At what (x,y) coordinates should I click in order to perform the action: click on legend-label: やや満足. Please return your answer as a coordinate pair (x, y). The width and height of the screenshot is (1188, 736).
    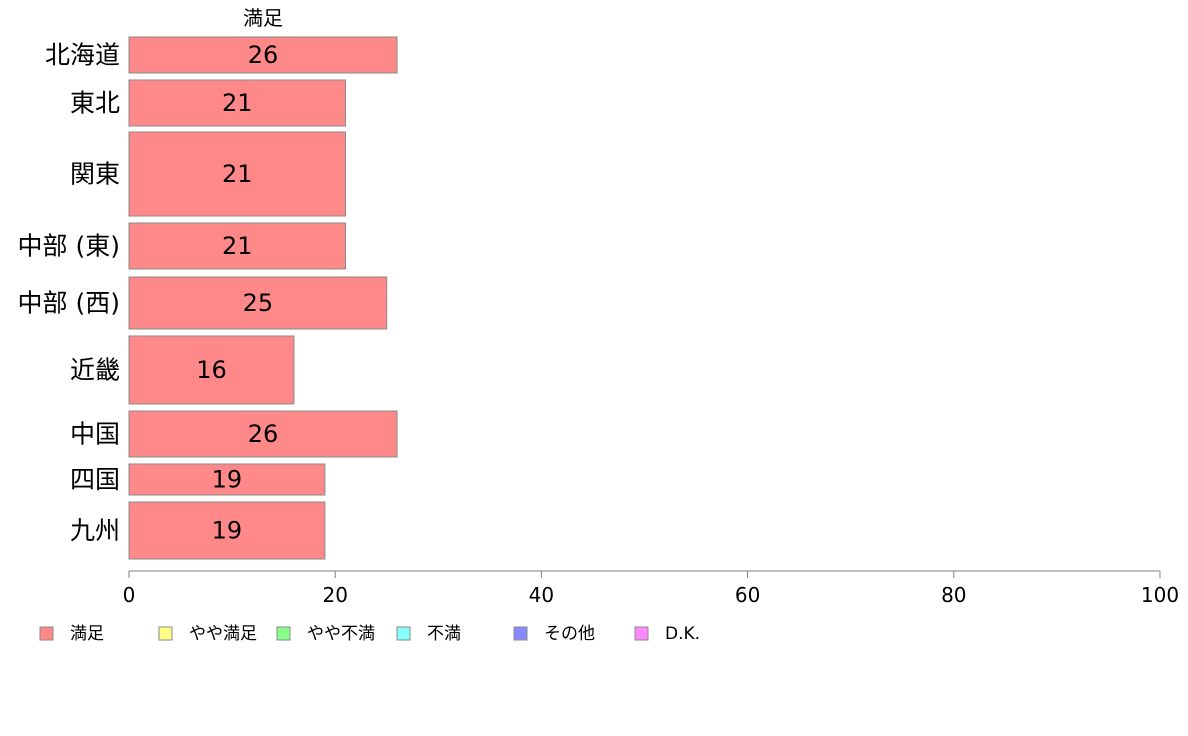
    Looking at the image, I should click on (223, 634).